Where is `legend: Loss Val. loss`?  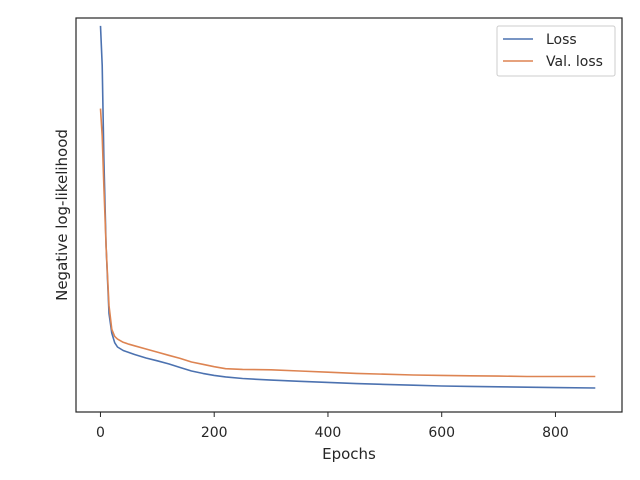
legend: Loss Val. loss is located at coordinates (556, 51).